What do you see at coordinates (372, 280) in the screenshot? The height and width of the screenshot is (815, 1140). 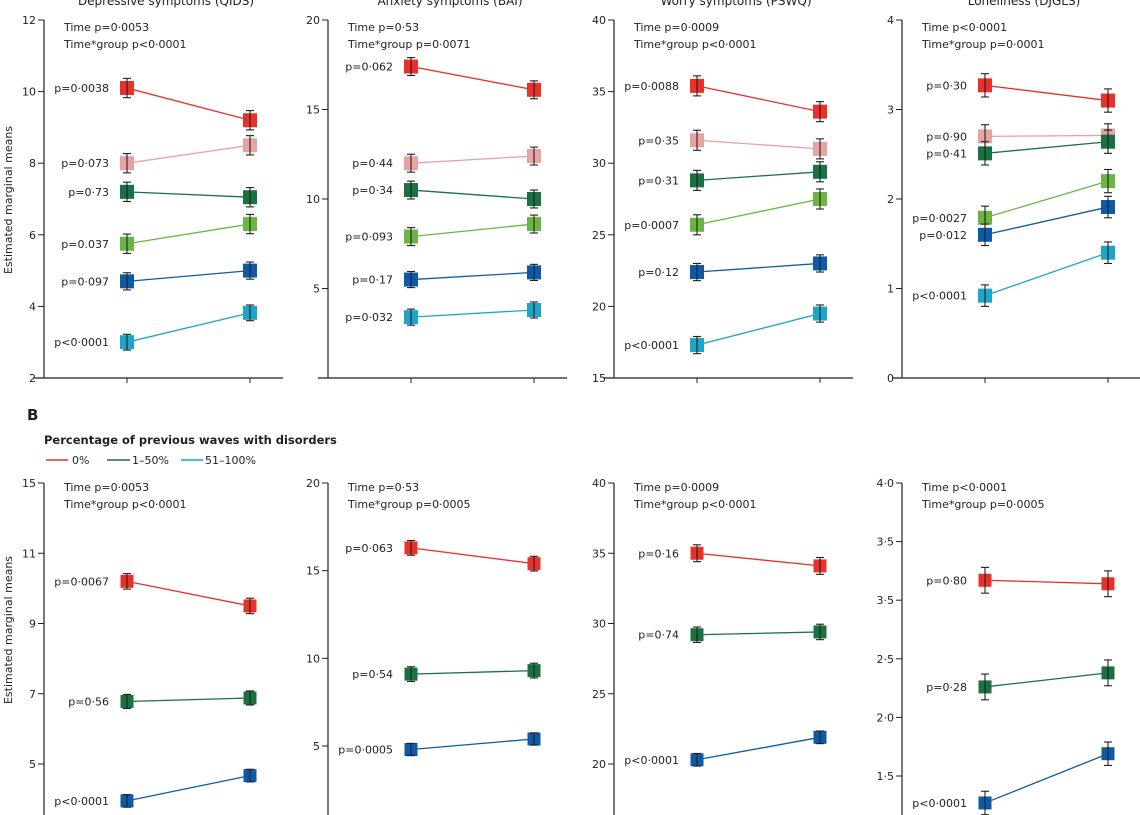 I see `p-value-label: p=0·17` at bounding box center [372, 280].